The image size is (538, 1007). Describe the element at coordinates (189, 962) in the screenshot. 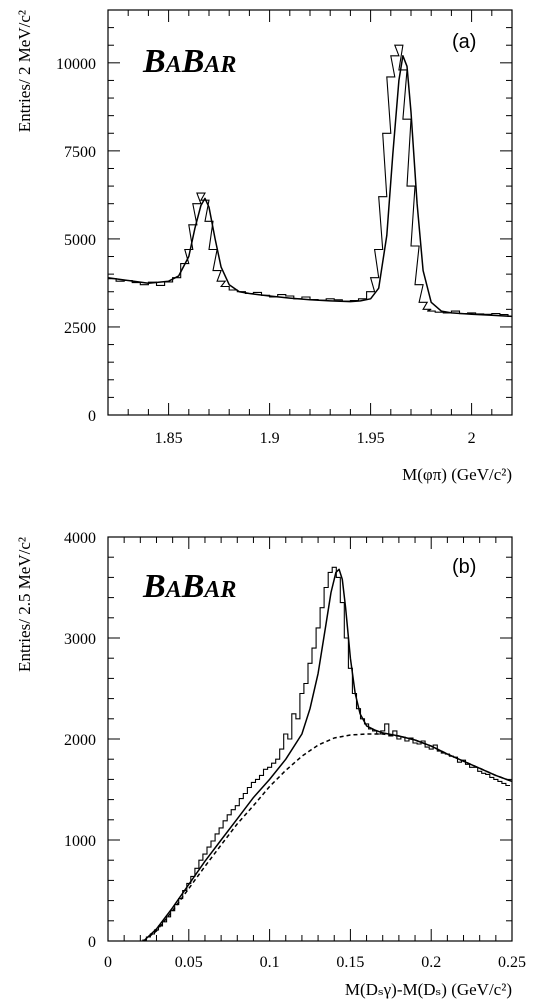

I see `x-tick-label: 0.05` at that location.